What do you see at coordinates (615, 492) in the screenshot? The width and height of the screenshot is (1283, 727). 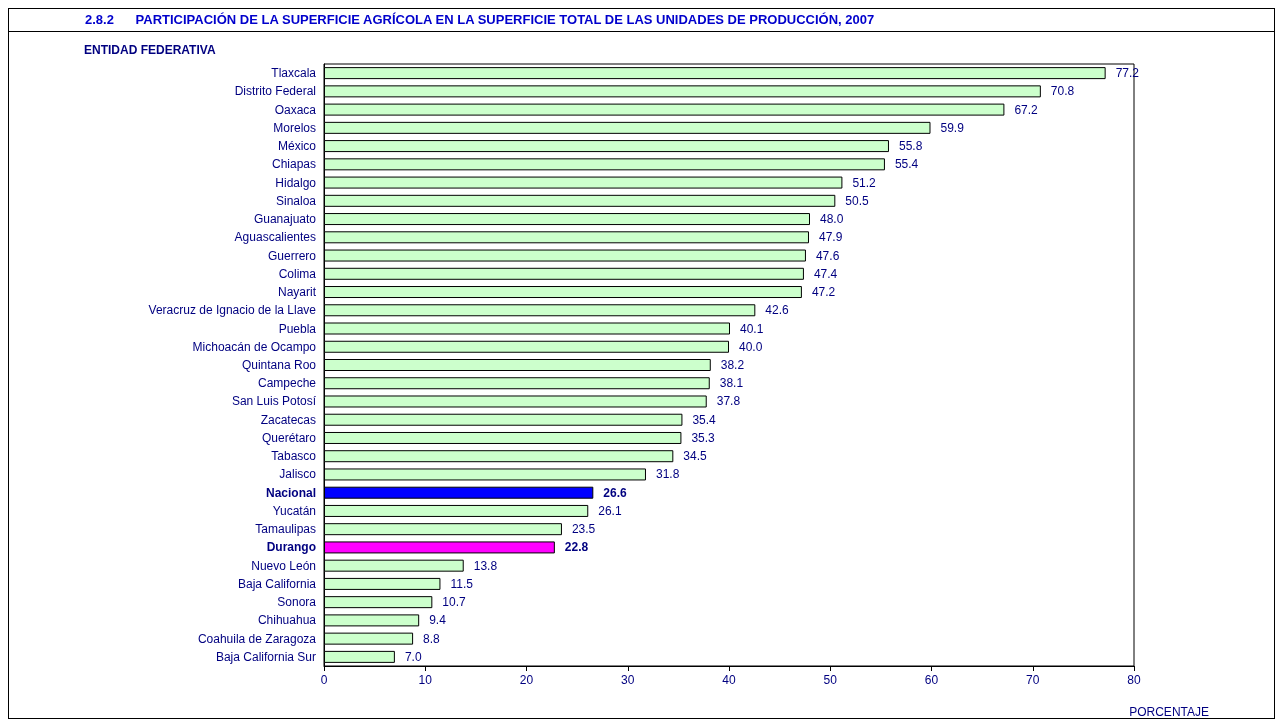 I see `data-label: 26.6` at bounding box center [615, 492].